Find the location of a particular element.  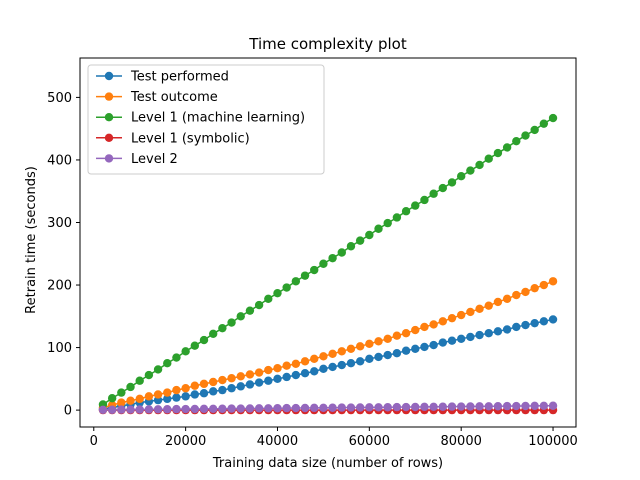

legend-label-test-outcome: Test outcome is located at coordinates (174, 97).